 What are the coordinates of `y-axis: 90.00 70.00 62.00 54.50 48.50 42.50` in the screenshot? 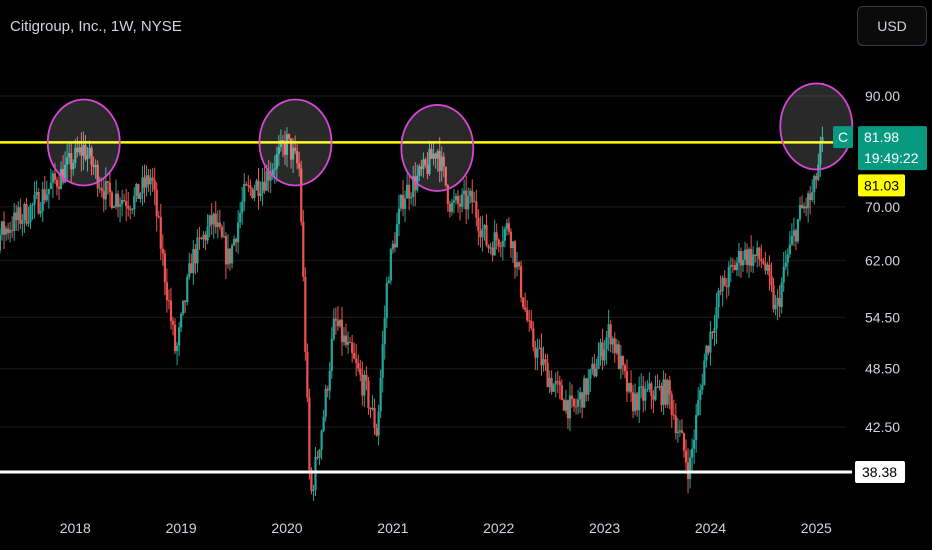 It's located at (882, 261).